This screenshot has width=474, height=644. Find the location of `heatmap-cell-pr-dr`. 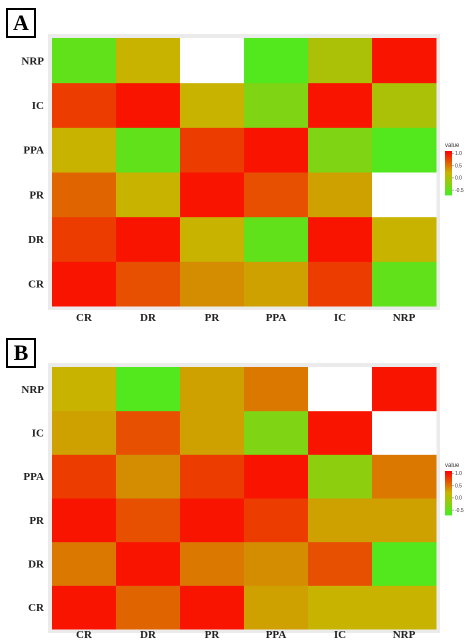

heatmap-cell-pr-dr is located at coordinates (148, 520).